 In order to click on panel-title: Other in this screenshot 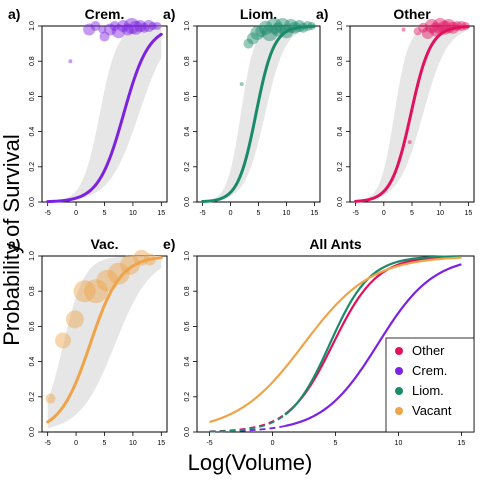, I will do `click(412, 14)`.